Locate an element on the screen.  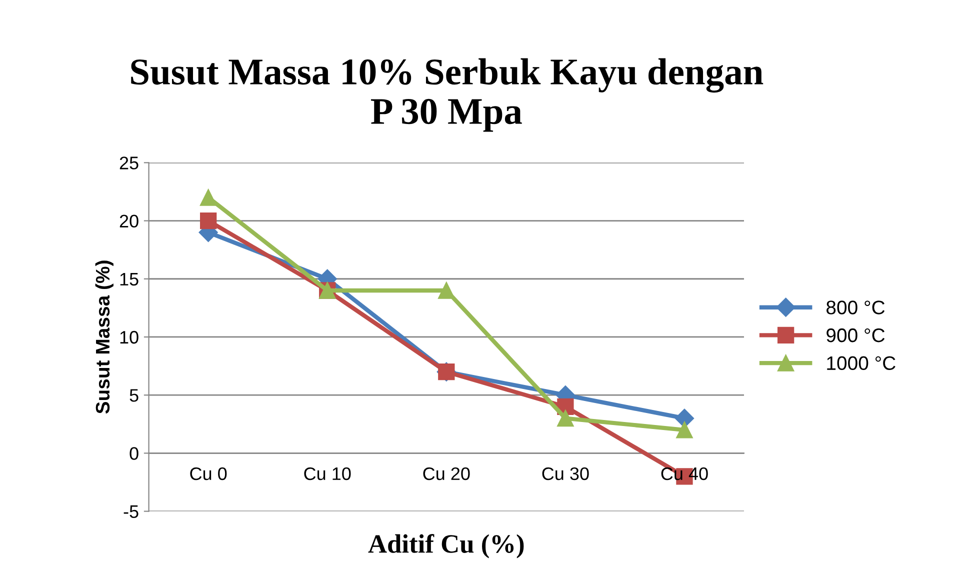
x-tick-label: Cu 20 is located at coordinates (446, 473).